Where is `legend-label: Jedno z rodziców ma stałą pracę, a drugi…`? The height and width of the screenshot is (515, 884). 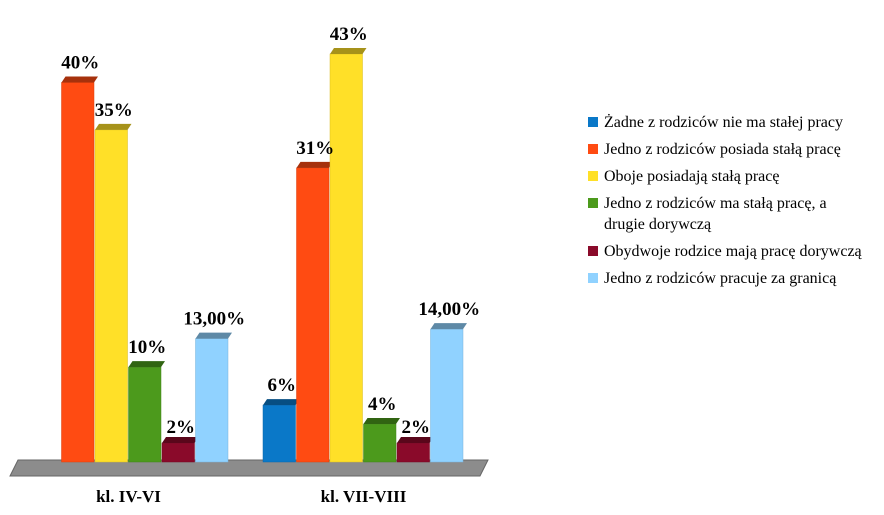 legend-label: Jedno z rodziców ma stałą pracę, a drugi… is located at coordinates (715, 214).